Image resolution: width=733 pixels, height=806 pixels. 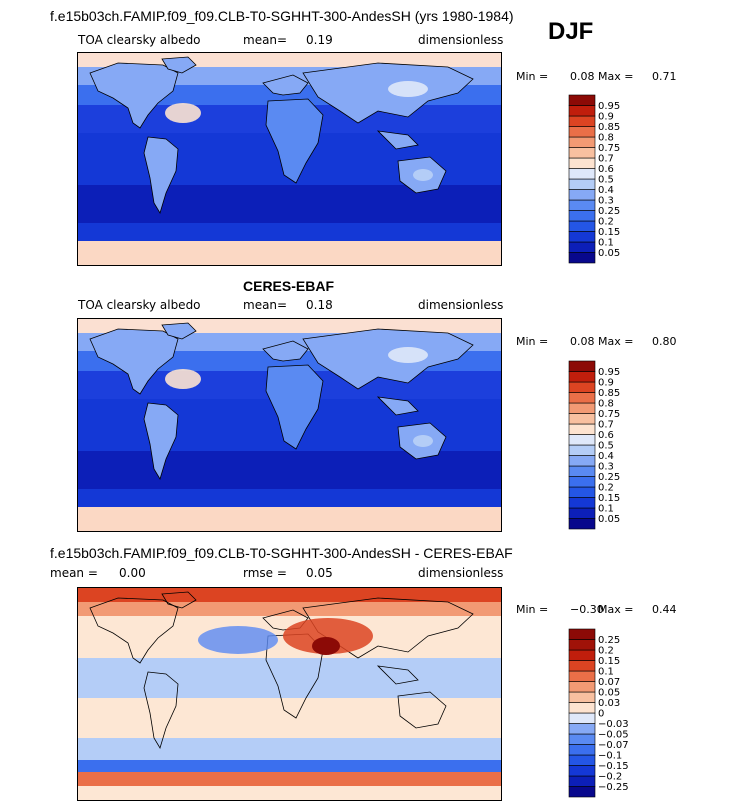 I want to click on panel3-max-label: Max =, so click(x=616, y=609).